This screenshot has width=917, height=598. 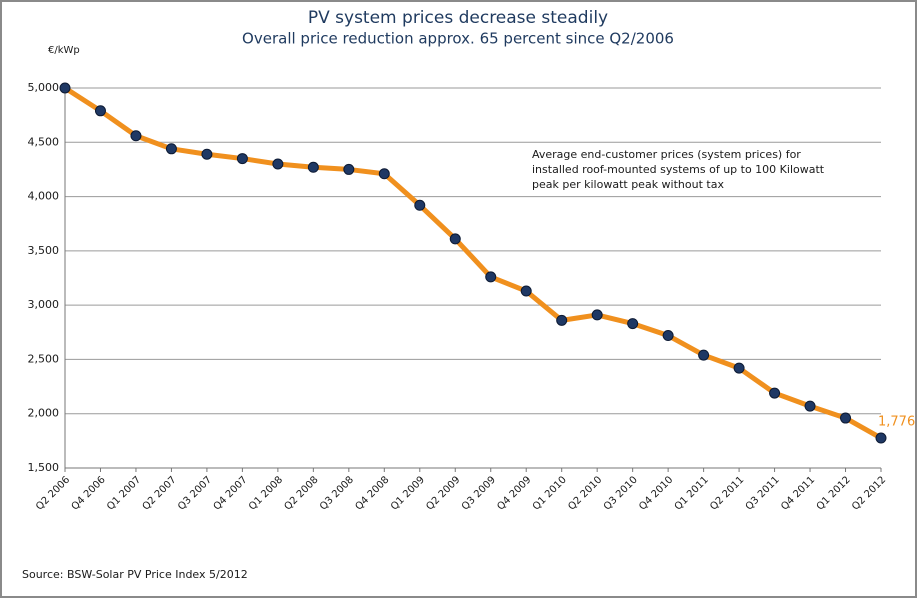 What do you see at coordinates (896, 422) in the screenshot?
I see `data-label: 1,776` at bounding box center [896, 422].